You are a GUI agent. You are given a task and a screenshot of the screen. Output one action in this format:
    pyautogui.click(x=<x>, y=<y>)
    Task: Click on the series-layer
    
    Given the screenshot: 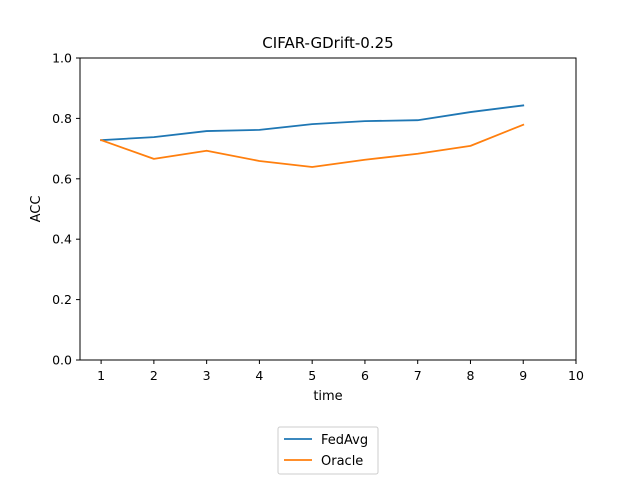 What is the action you would take?
    pyautogui.click(x=312, y=136)
    